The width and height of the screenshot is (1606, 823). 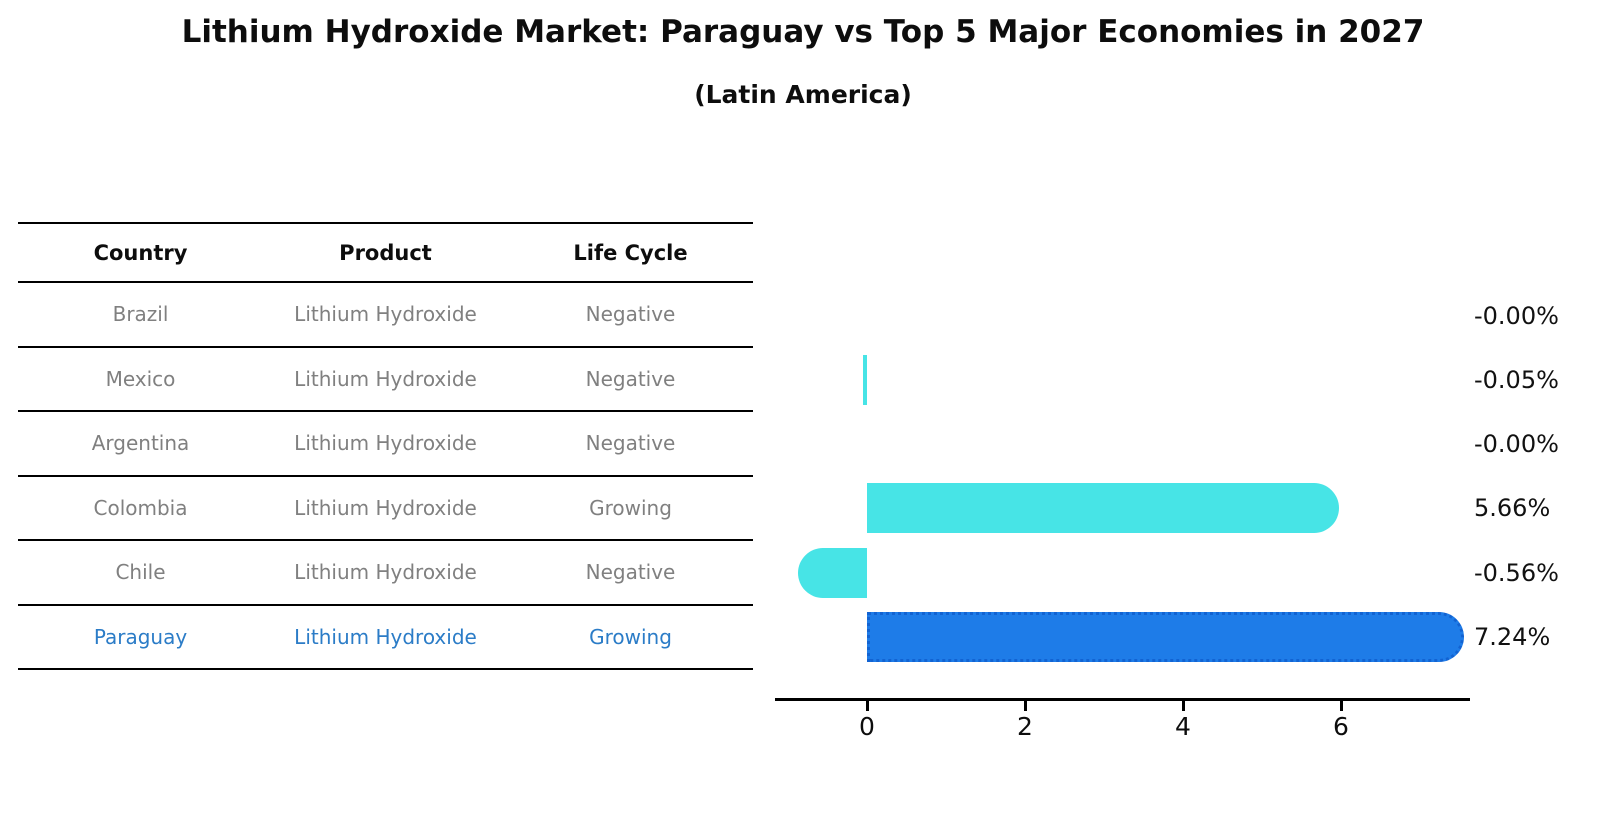 I want to click on cell-country: Argentina, so click(x=140, y=443).